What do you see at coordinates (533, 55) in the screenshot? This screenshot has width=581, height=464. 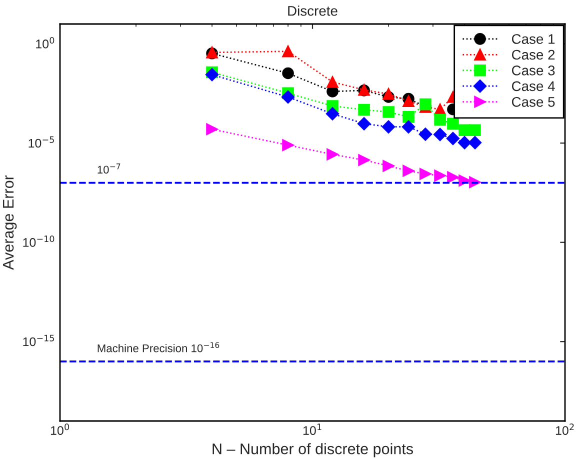 I see `legend-label: Case 2` at bounding box center [533, 55].